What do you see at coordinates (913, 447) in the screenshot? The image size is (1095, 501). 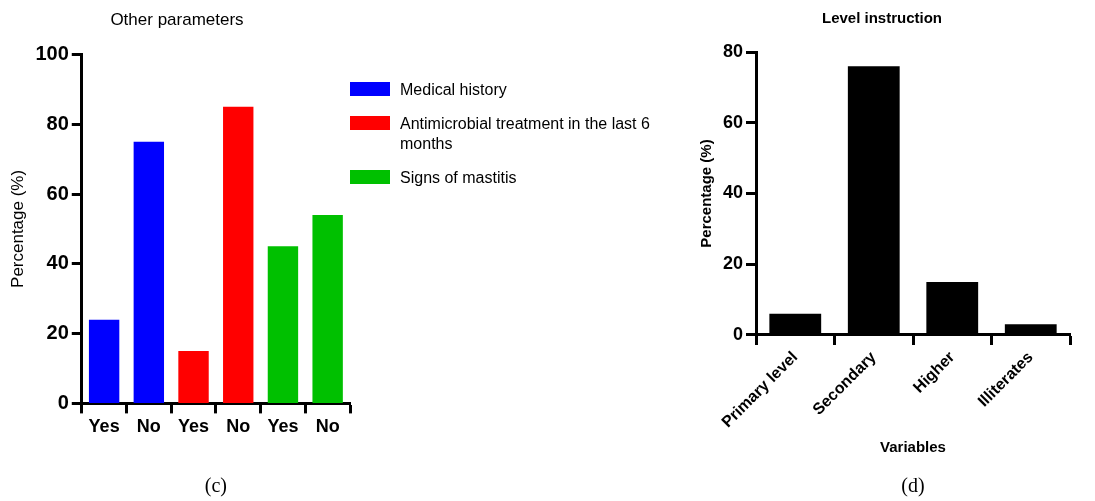 I see `x-axis-title: Variables` at bounding box center [913, 447].